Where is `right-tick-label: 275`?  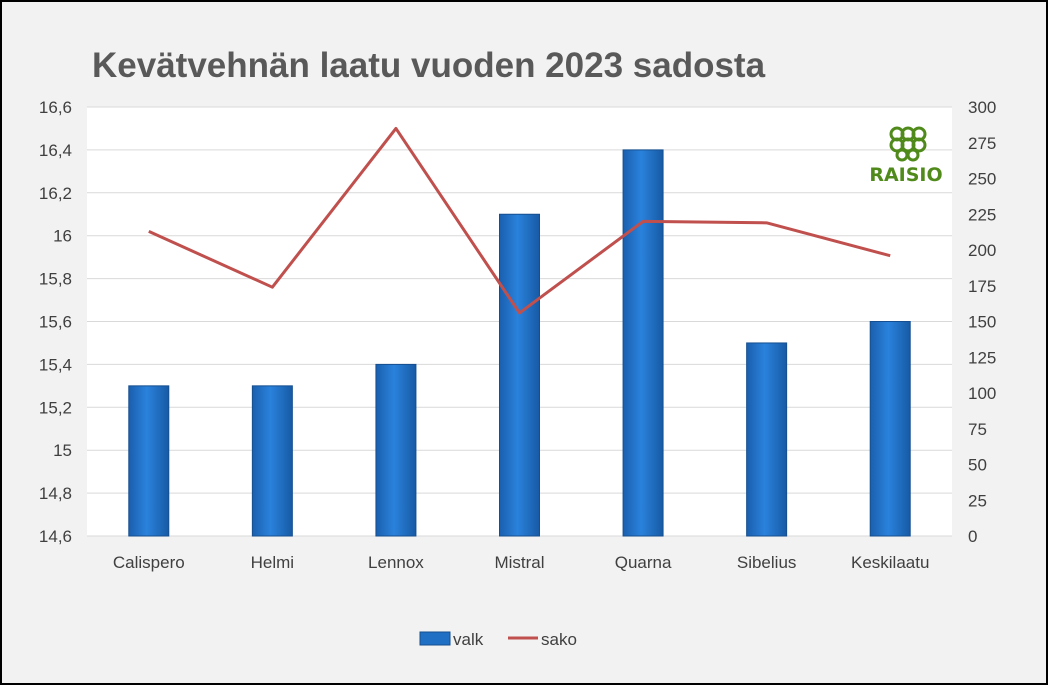 right-tick-label: 275 is located at coordinates (982, 143).